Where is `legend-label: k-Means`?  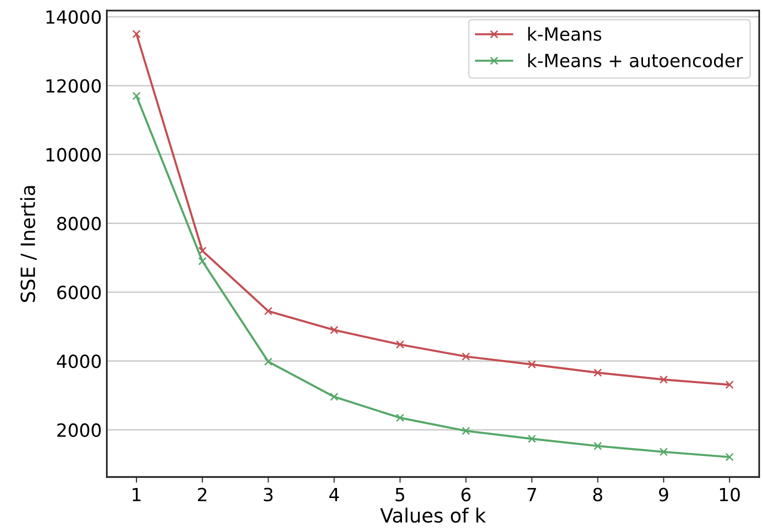 legend-label: k-Means is located at coordinates (565, 33).